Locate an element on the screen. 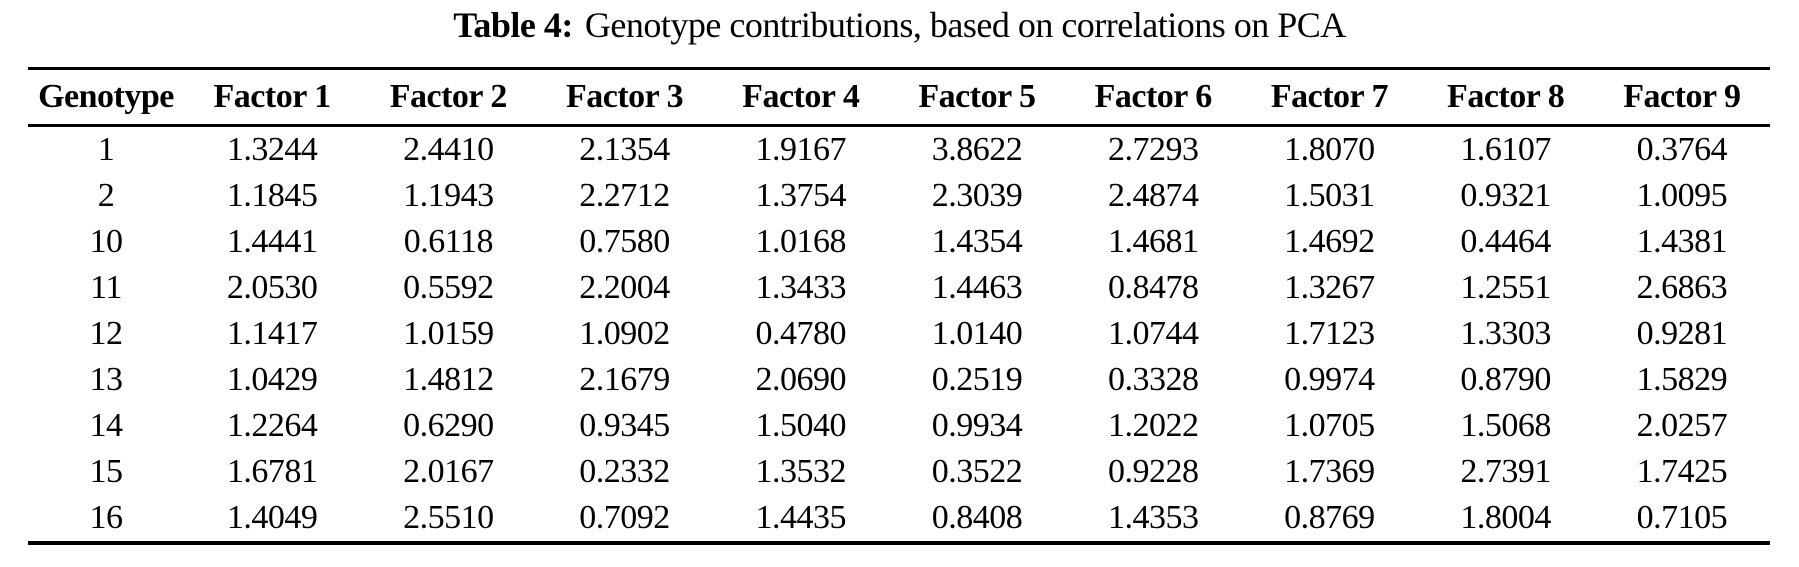  factor-value-cell: 0.9345 is located at coordinates (624, 425).